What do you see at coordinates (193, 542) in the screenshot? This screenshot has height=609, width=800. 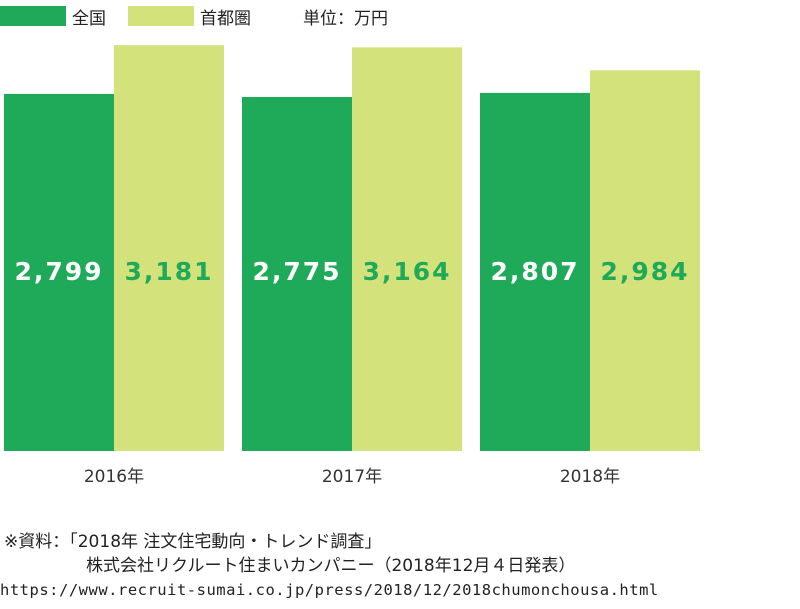 I see `source-line-1: ※資料：「2018年 注文住宅動向・トレンド調査」` at bounding box center [193, 542].